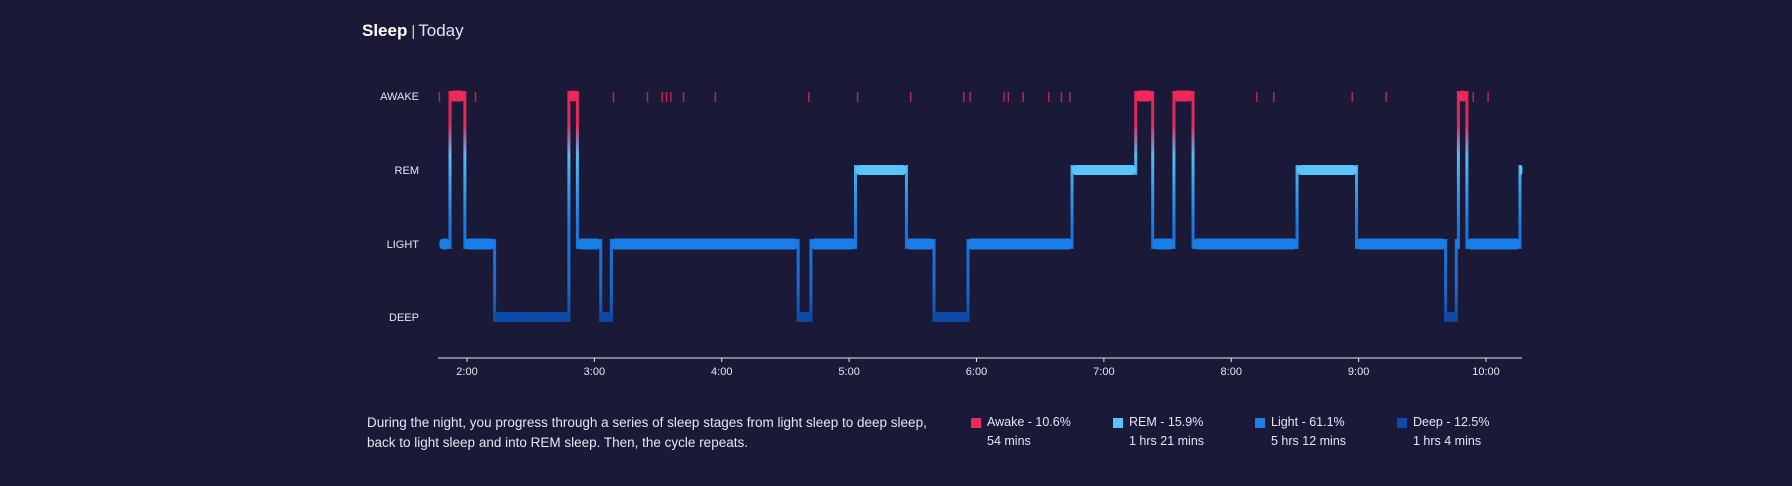 The image size is (1792, 486). What do you see at coordinates (721, 372) in the screenshot?
I see `x-tick-label: 4:00` at bounding box center [721, 372].